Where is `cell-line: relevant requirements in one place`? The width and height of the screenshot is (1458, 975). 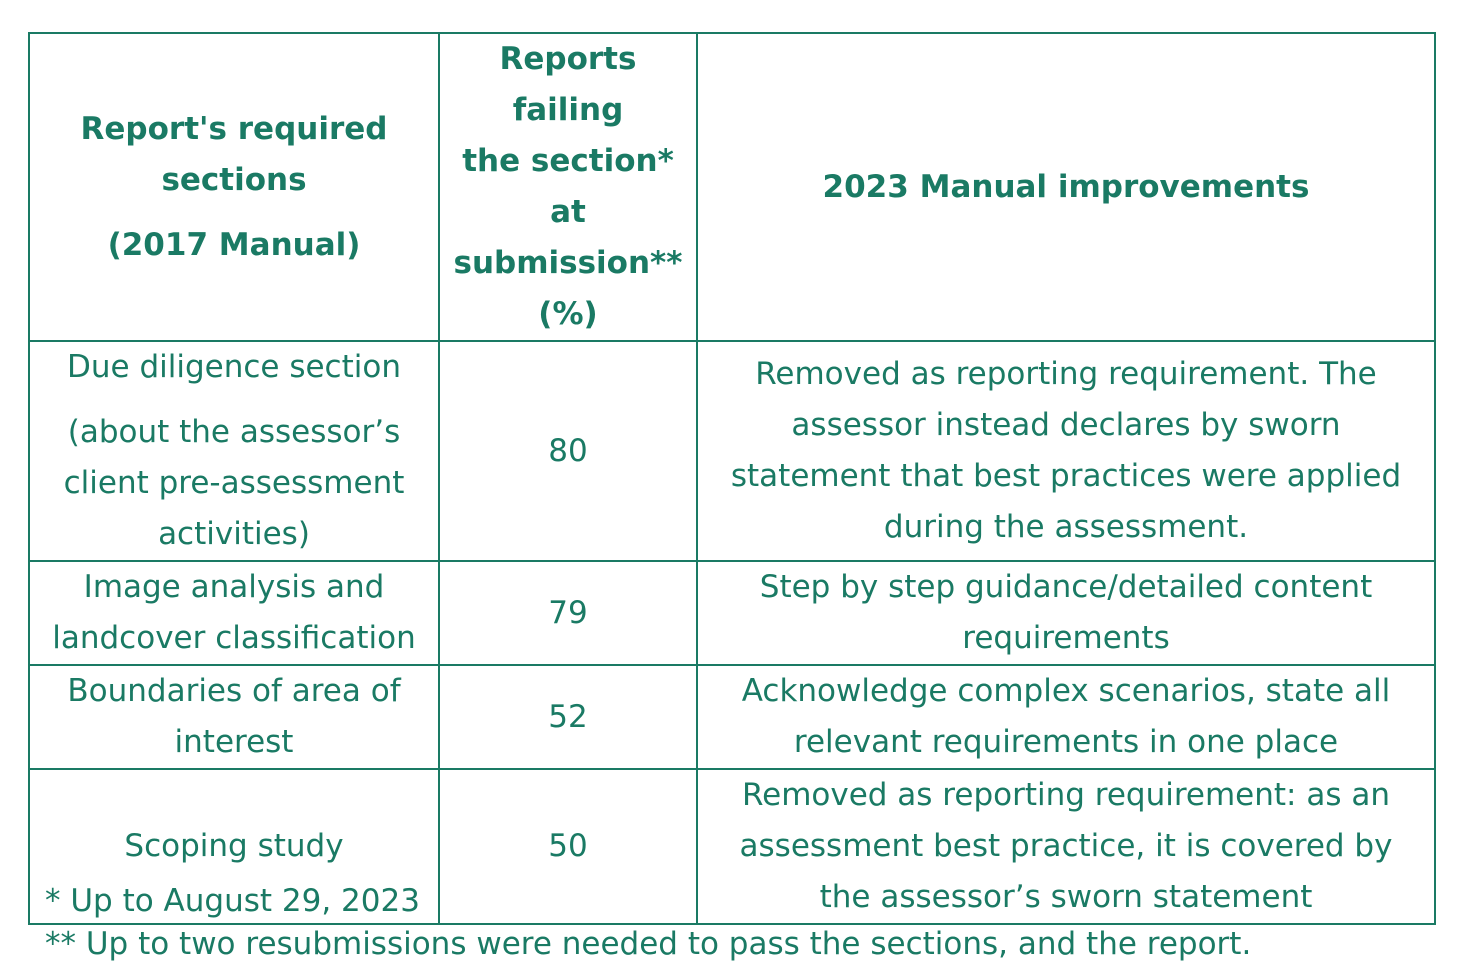
cell-line: relevant requirements in one place is located at coordinates (1066, 742).